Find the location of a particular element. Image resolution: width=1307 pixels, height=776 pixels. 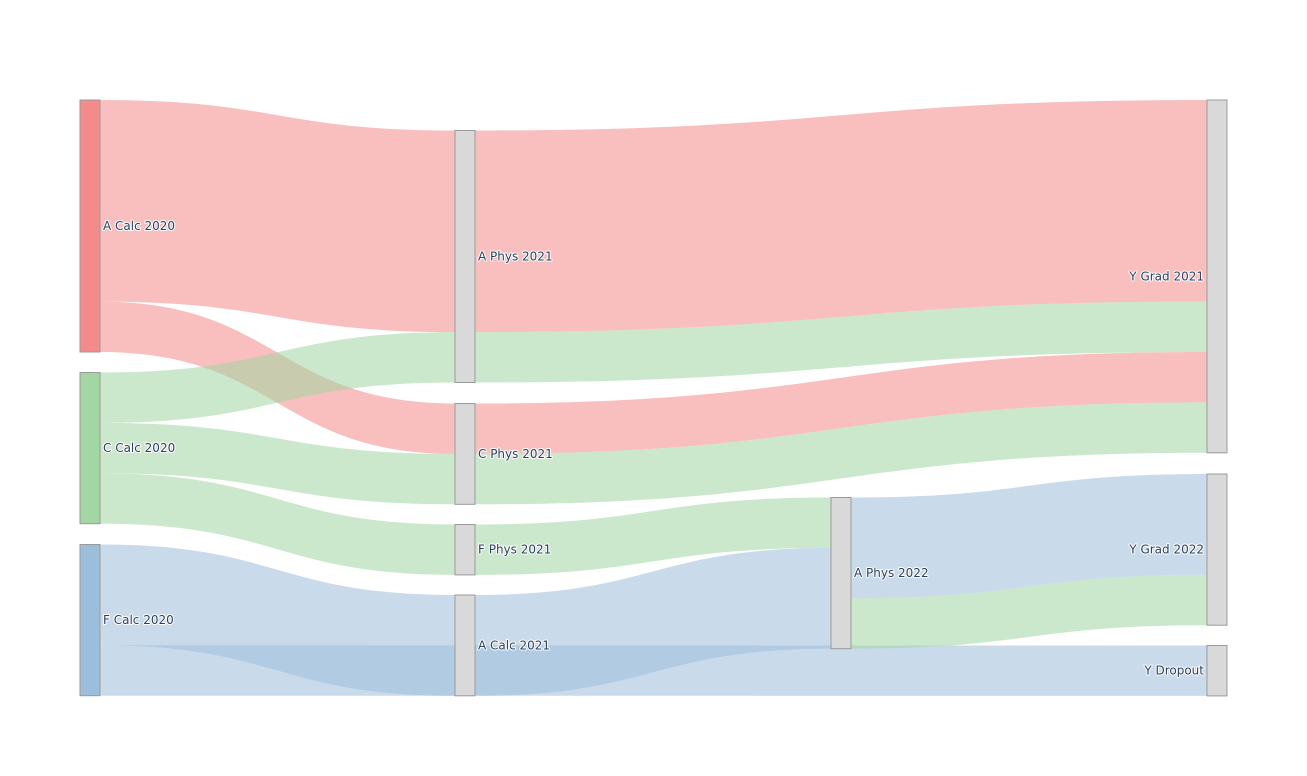

sankey-node-a-calc-2020 is located at coordinates (90, 226).